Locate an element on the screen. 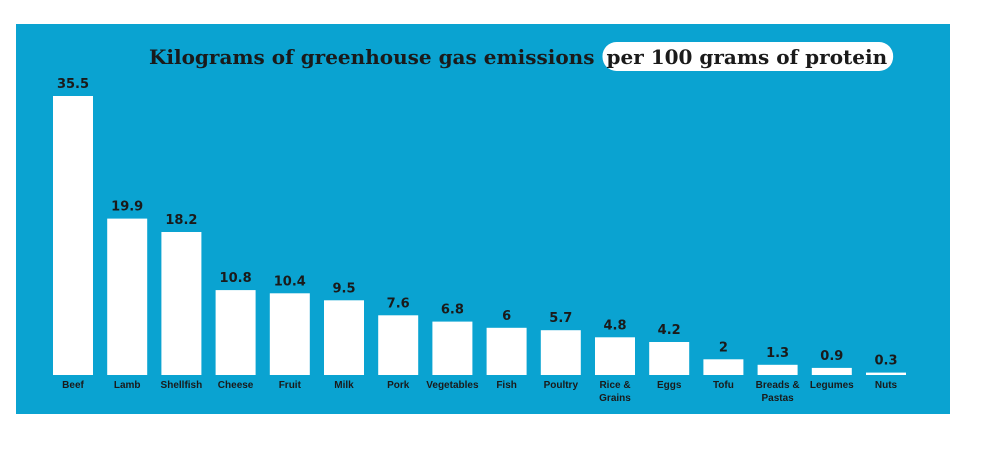 The width and height of the screenshot is (981, 456). value-label-15: 0.3 is located at coordinates (885, 361).